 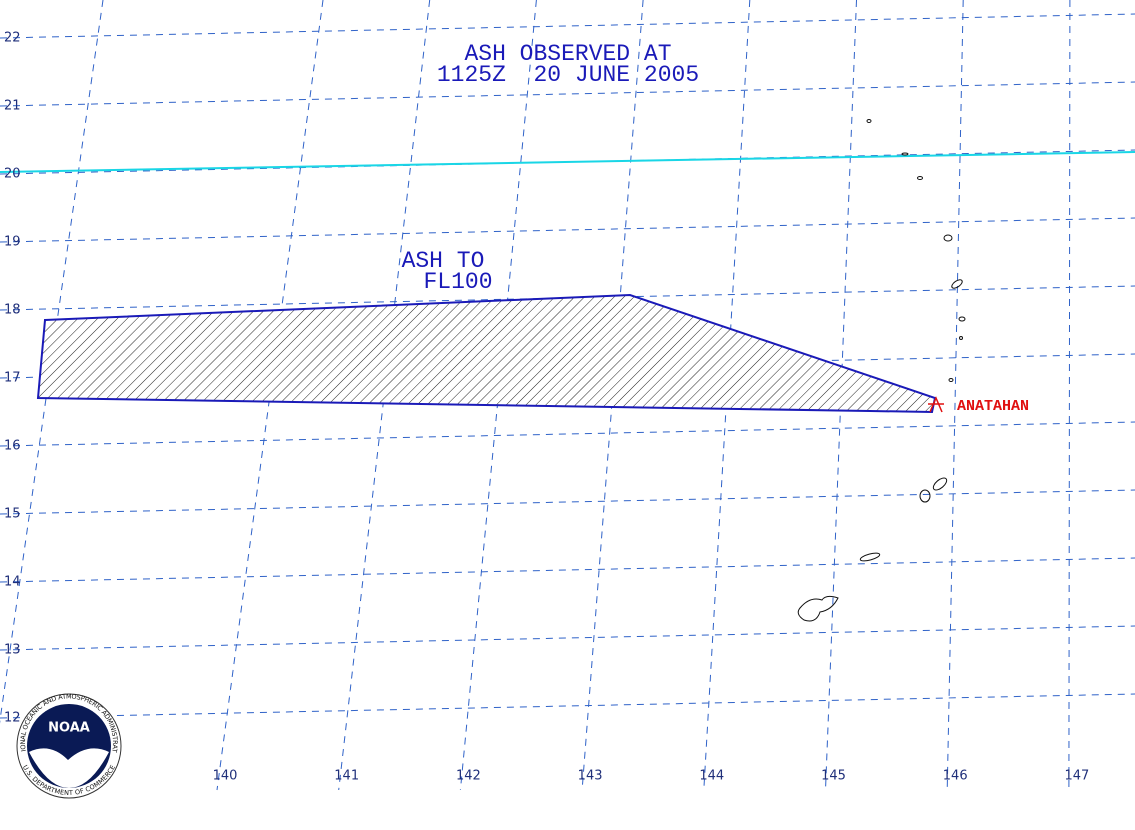 What do you see at coordinates (993, 406) in the screenshot?
I see `volcano-name: ANATAHAN` at bounding box center [993, 406].